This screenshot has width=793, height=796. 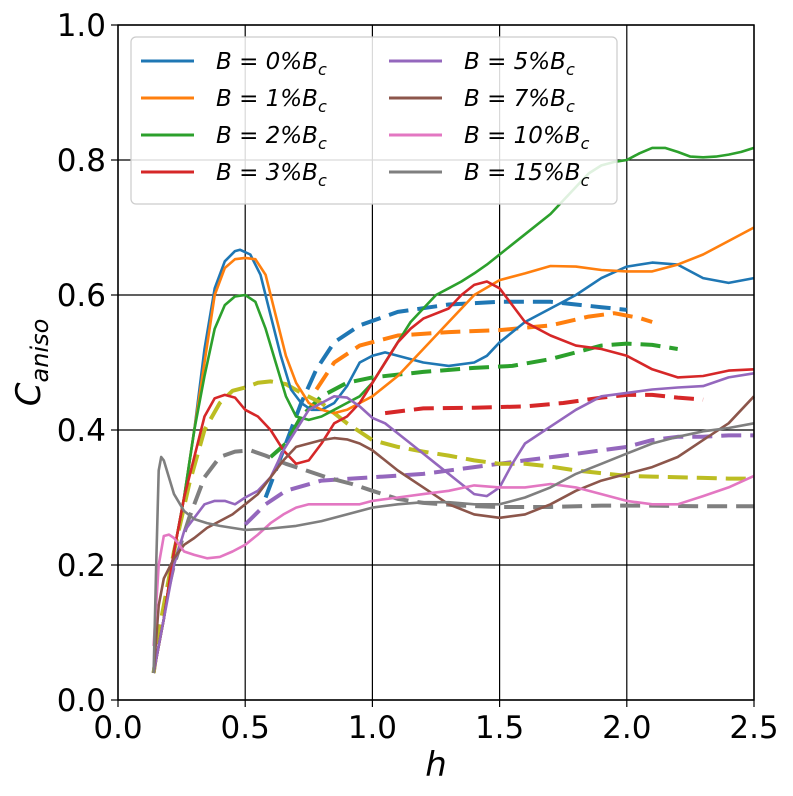 What do you see at coordinates (271, 101) in the screenshot?
I see `legend-label: B = 1%Bc` at bounding box center [271, 101].